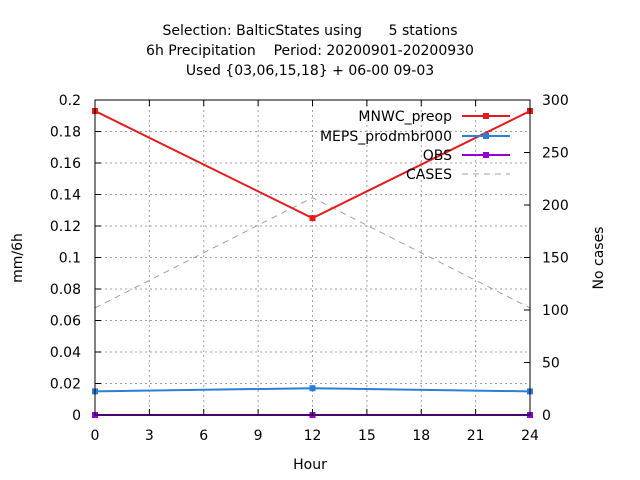  What do you see at coordinates (95, 436) in the screenshot?
I see `x-tick-label: 0` at bounding box center [95, 436].